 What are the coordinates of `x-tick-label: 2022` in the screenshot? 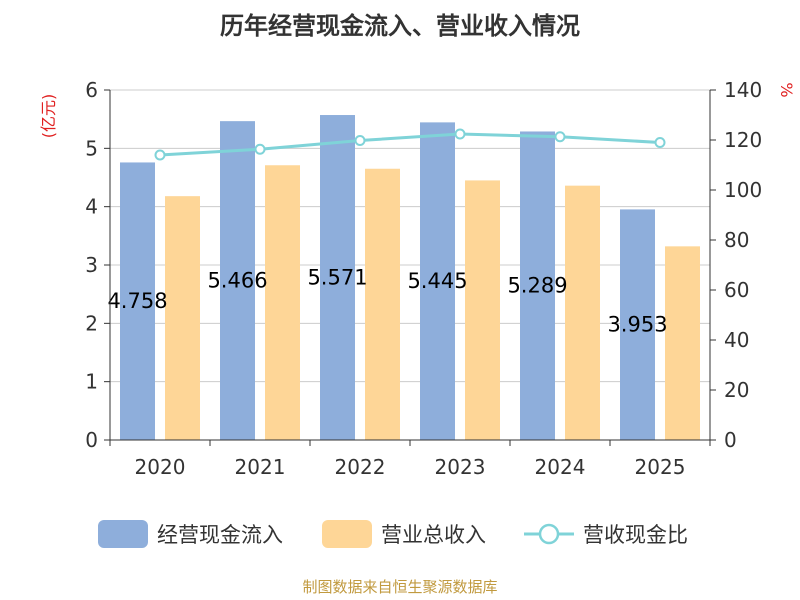 It's located at (360, 467).